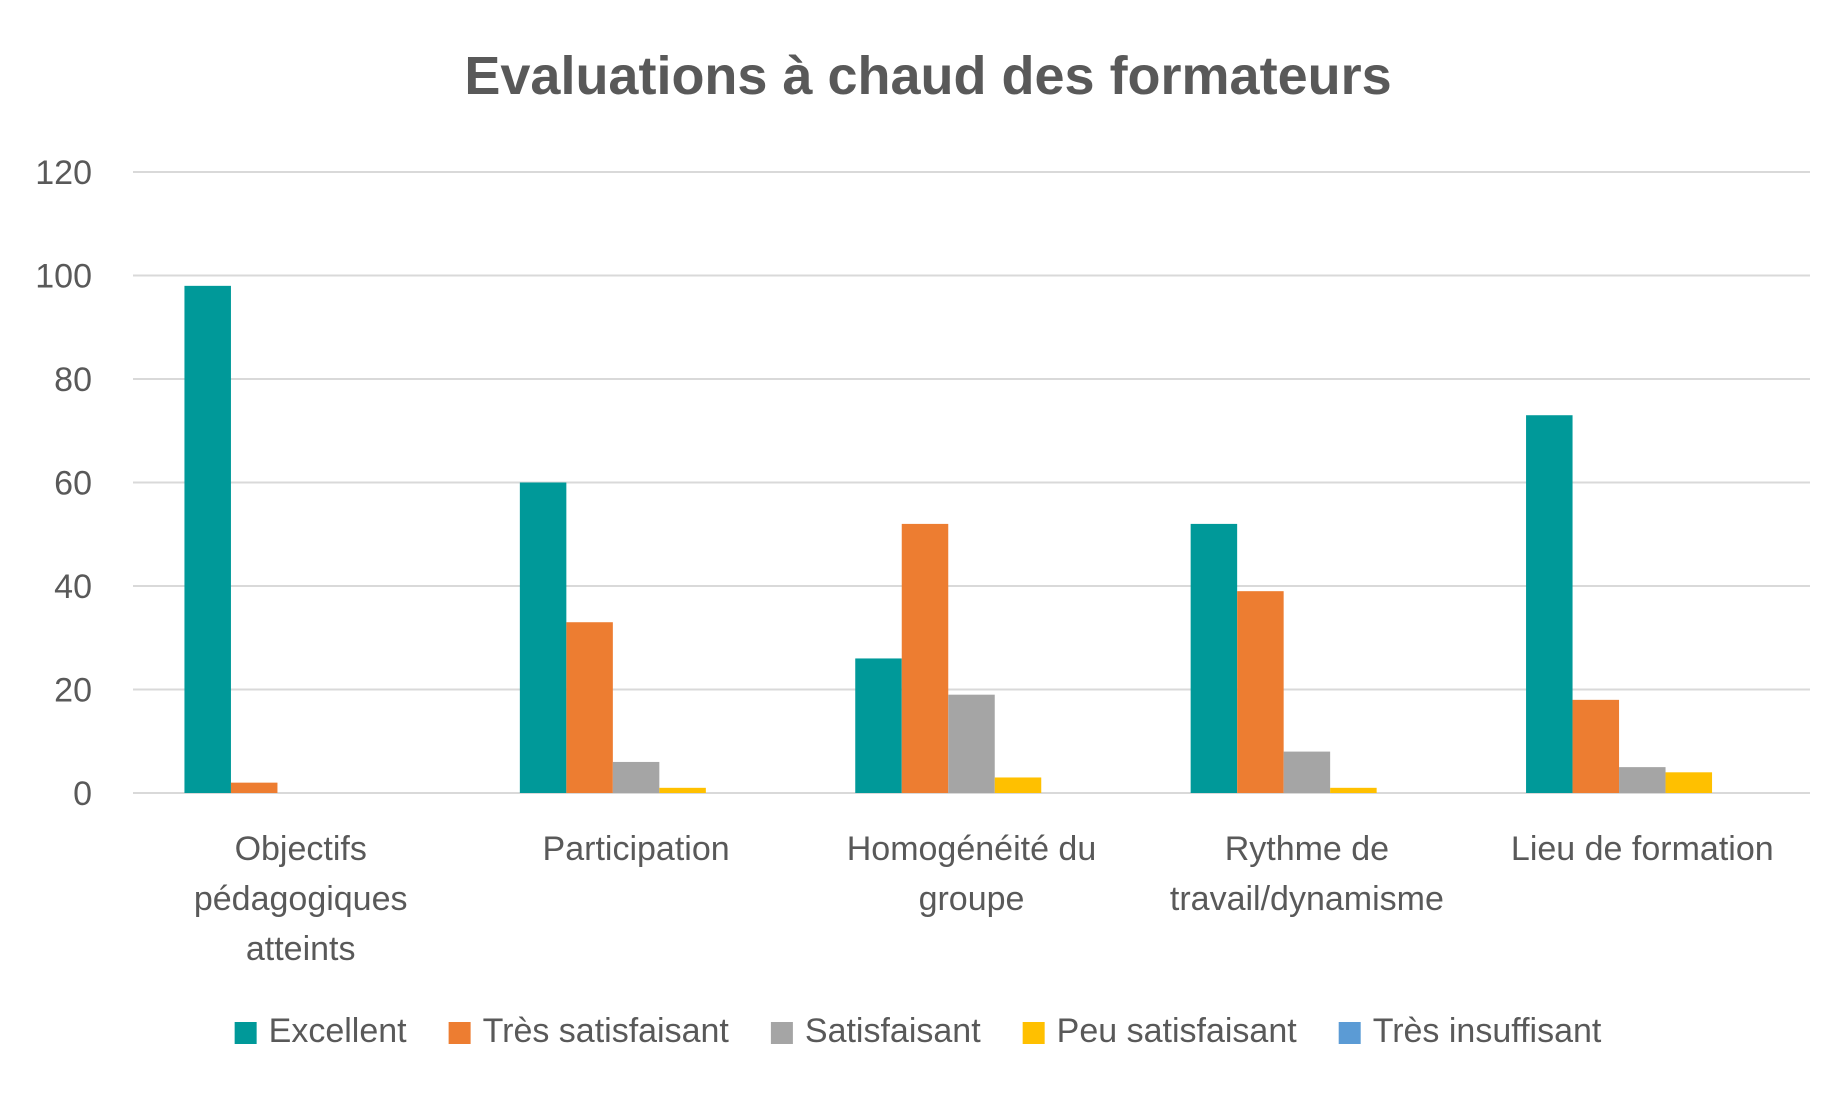  I want to click on legend-label: Très satisfaisant, so click(606, 1031).